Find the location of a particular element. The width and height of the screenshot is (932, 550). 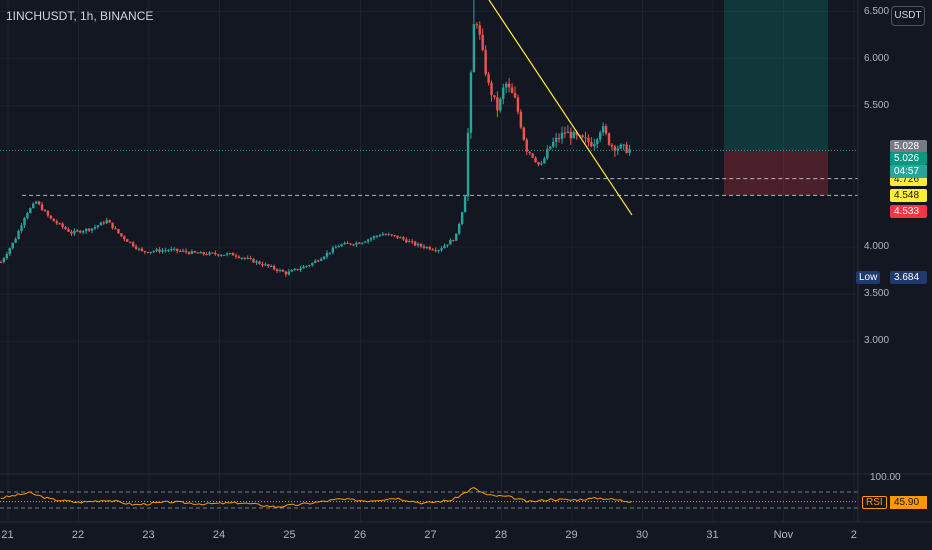

rsi-axis-tick: 100.00 is located at coordinates (885, 477).